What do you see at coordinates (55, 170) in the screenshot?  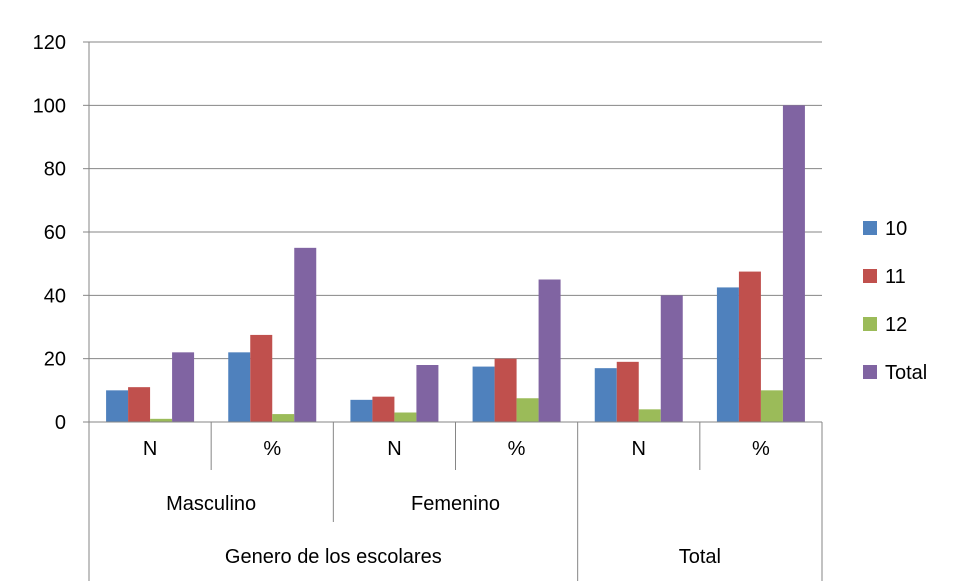 I see `y-tick-label: 80` at bounding box center [55, 170].